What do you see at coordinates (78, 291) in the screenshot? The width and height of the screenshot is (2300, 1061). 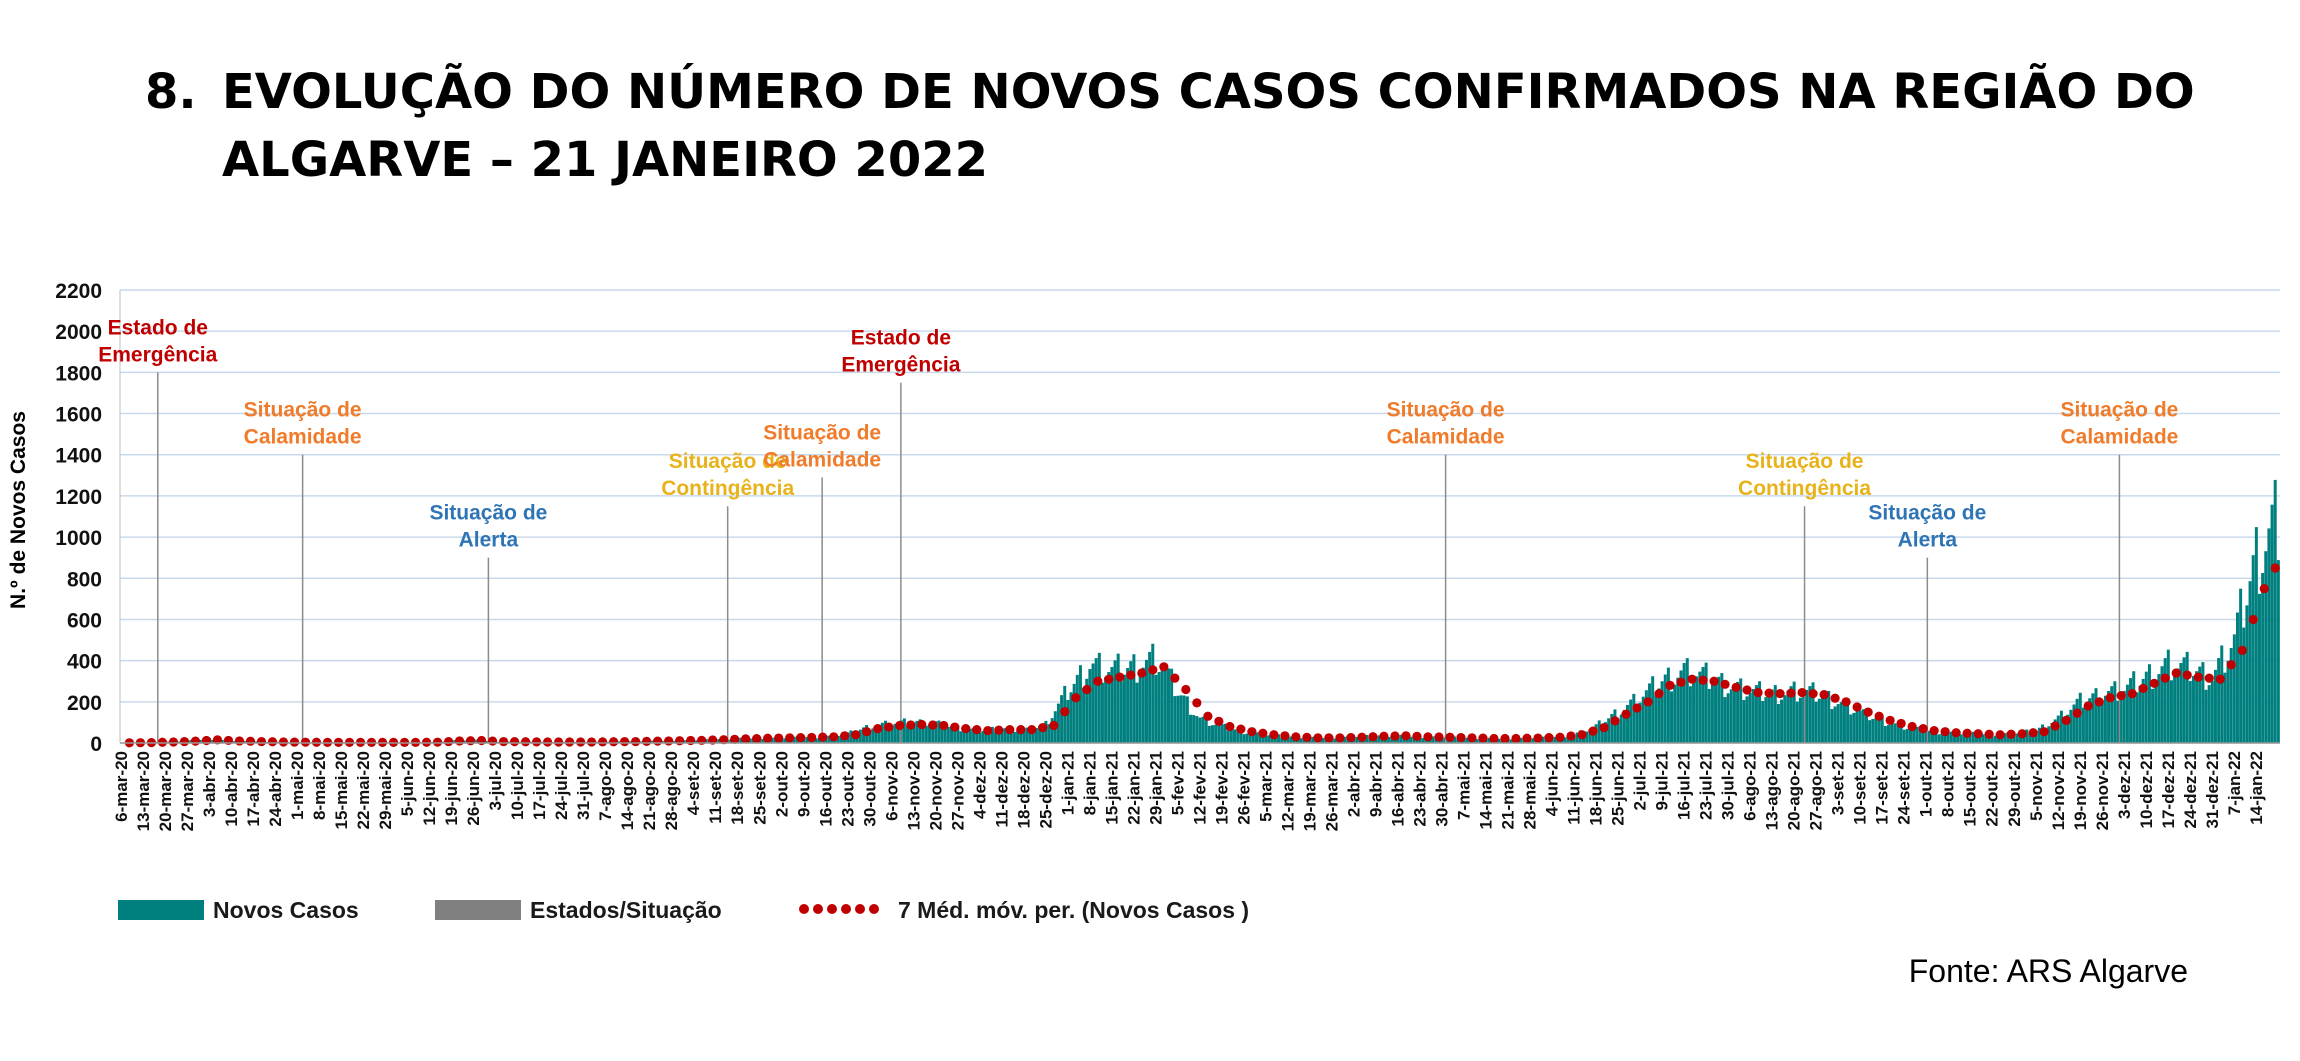 I see `y-tick-label: 2200` at bounding box center [78, 291].